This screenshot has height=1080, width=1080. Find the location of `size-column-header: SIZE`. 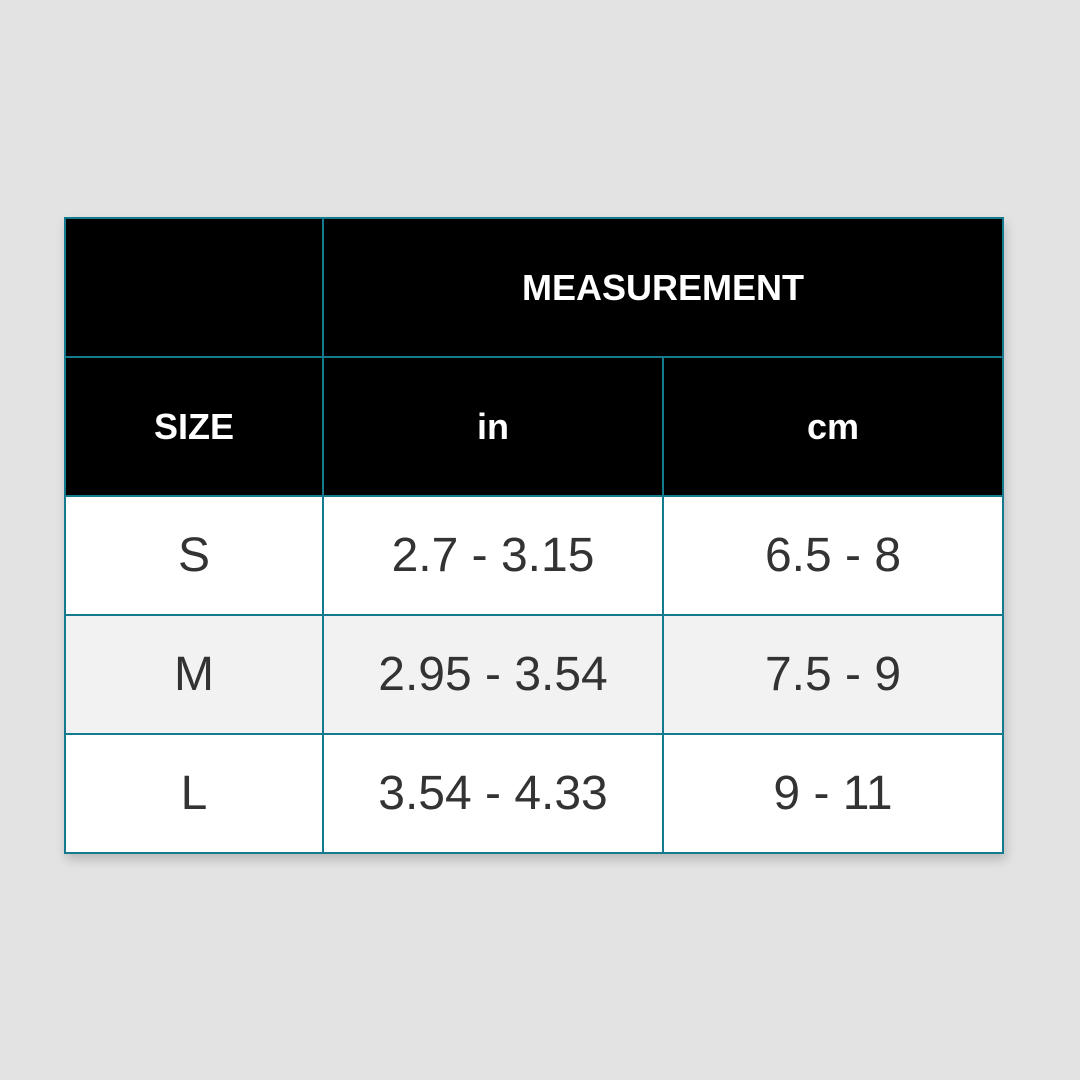

size-column-header: SIZE is located at coordinates (194, 426).